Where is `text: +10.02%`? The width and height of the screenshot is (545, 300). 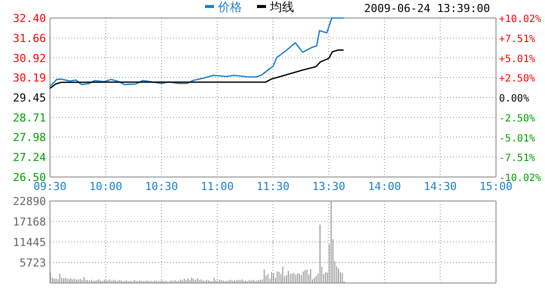 text: +10.02% is located at coordinates (520, 19).